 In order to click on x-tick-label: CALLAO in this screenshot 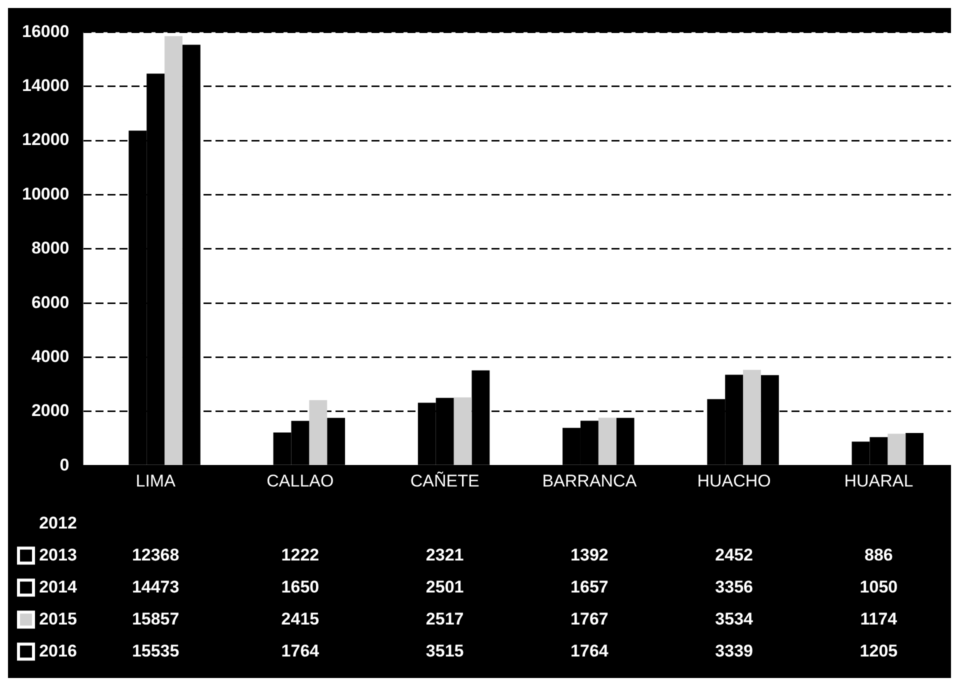, I will do `click(300, 480)`.